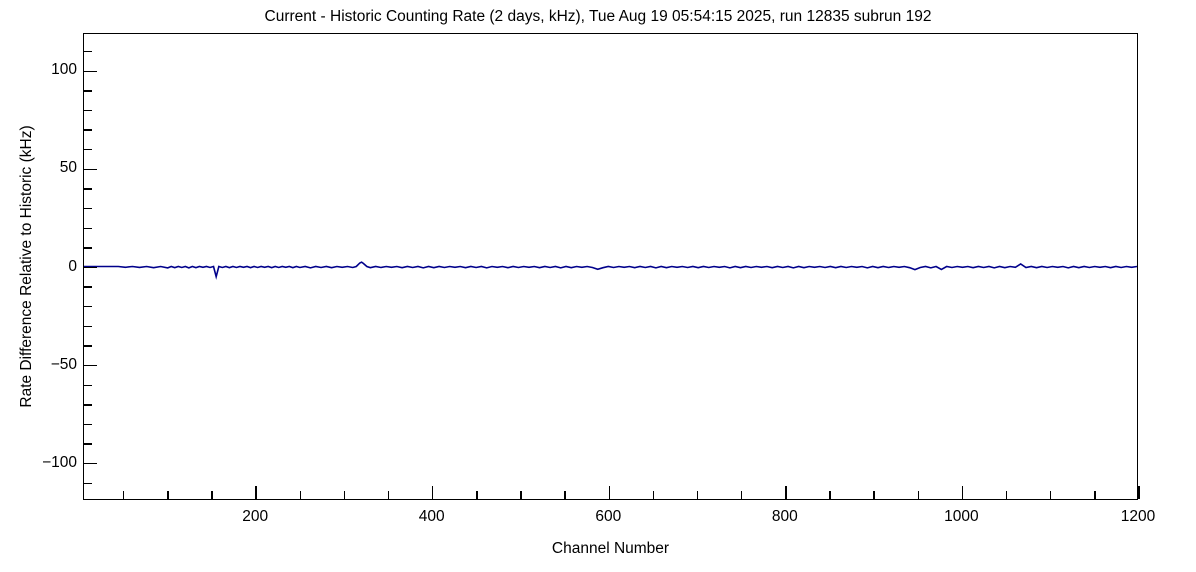  What do you see at coordinates (59, 462) in the screenshot?
I see `y-axis-tick-label: −100` at bounding box center [59, 462].